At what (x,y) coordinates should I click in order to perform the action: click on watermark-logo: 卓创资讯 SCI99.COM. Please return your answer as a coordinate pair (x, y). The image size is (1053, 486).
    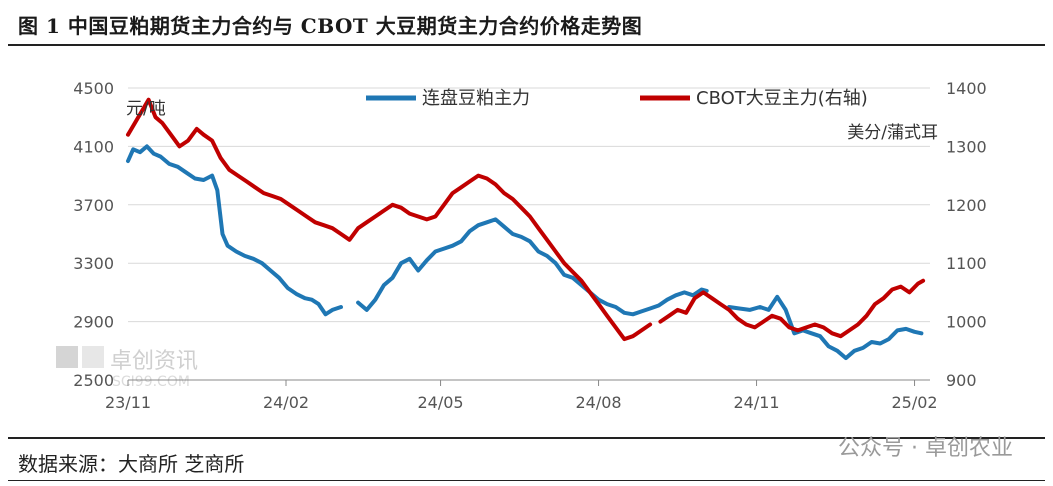
    Looking at the image, I should click on (127, 368).